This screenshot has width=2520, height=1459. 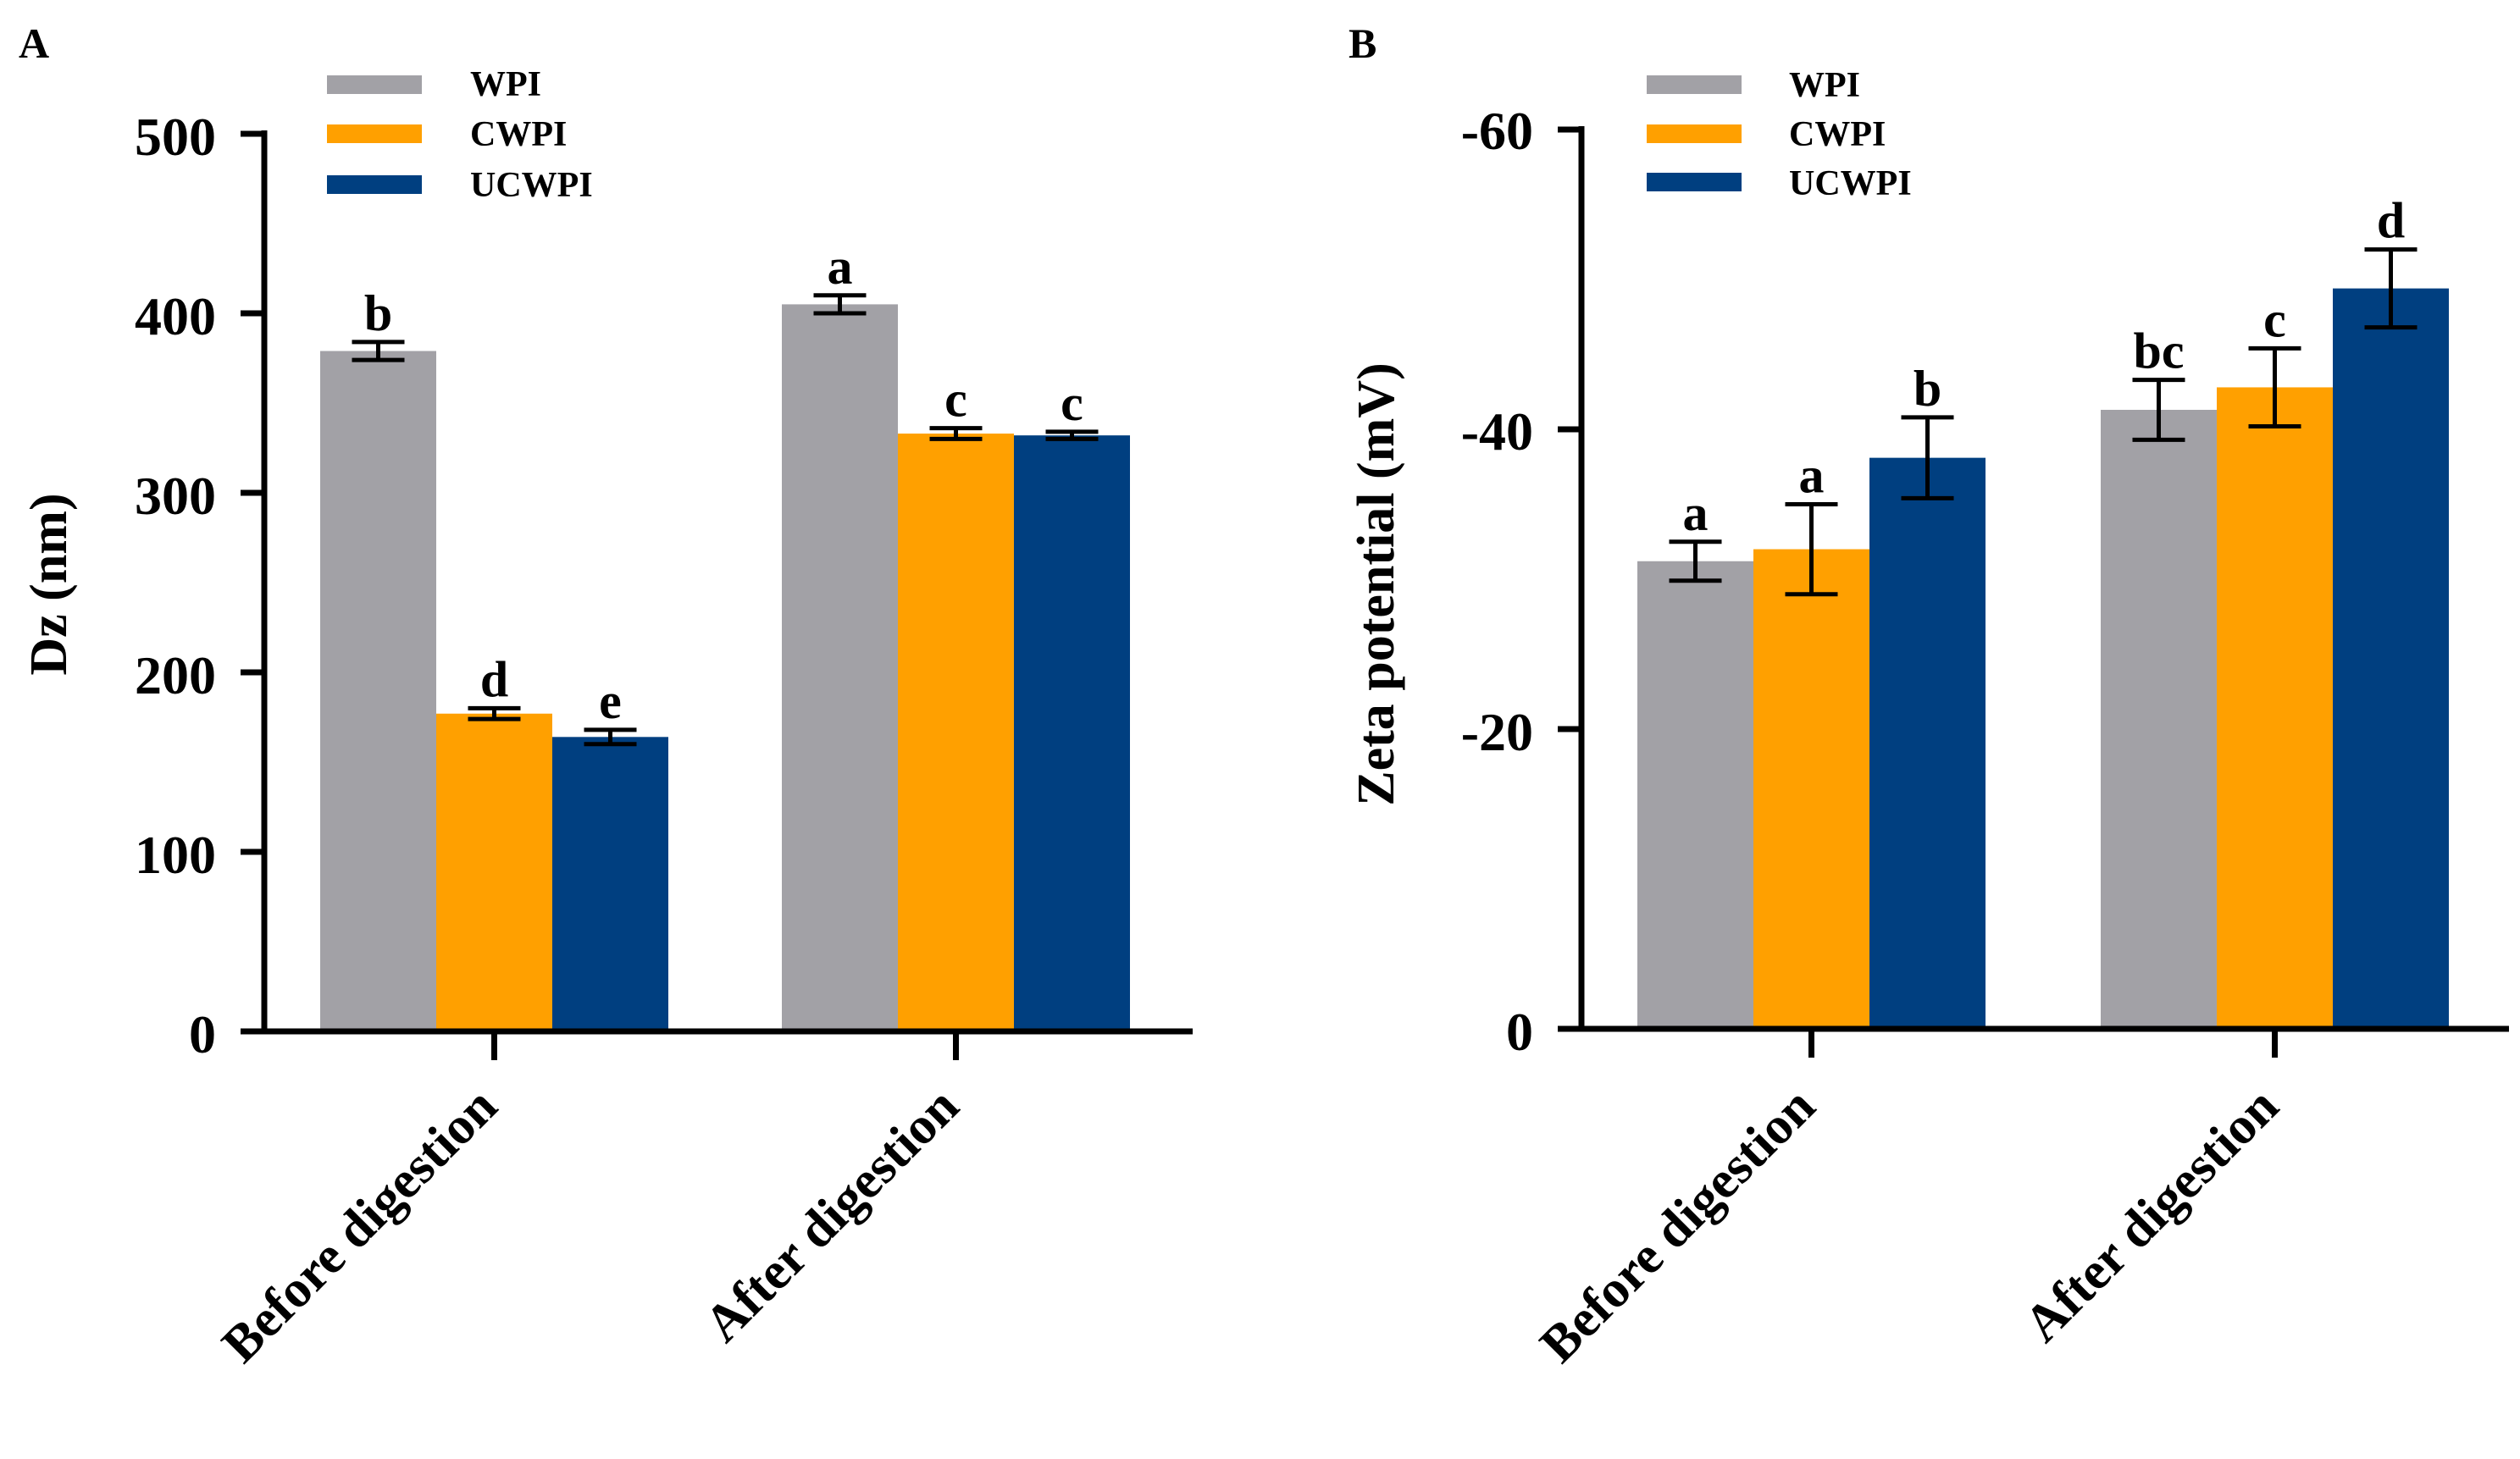 What do you see at coordinates (49, 584) in the screenshot?
I see `panel-a-y-axis-title: Dz (nm)` at bounding box center [49, 584].